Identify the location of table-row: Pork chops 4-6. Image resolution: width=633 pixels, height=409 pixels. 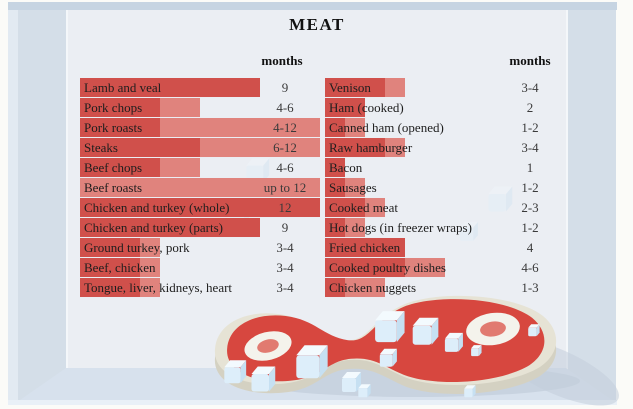
(210, 107).